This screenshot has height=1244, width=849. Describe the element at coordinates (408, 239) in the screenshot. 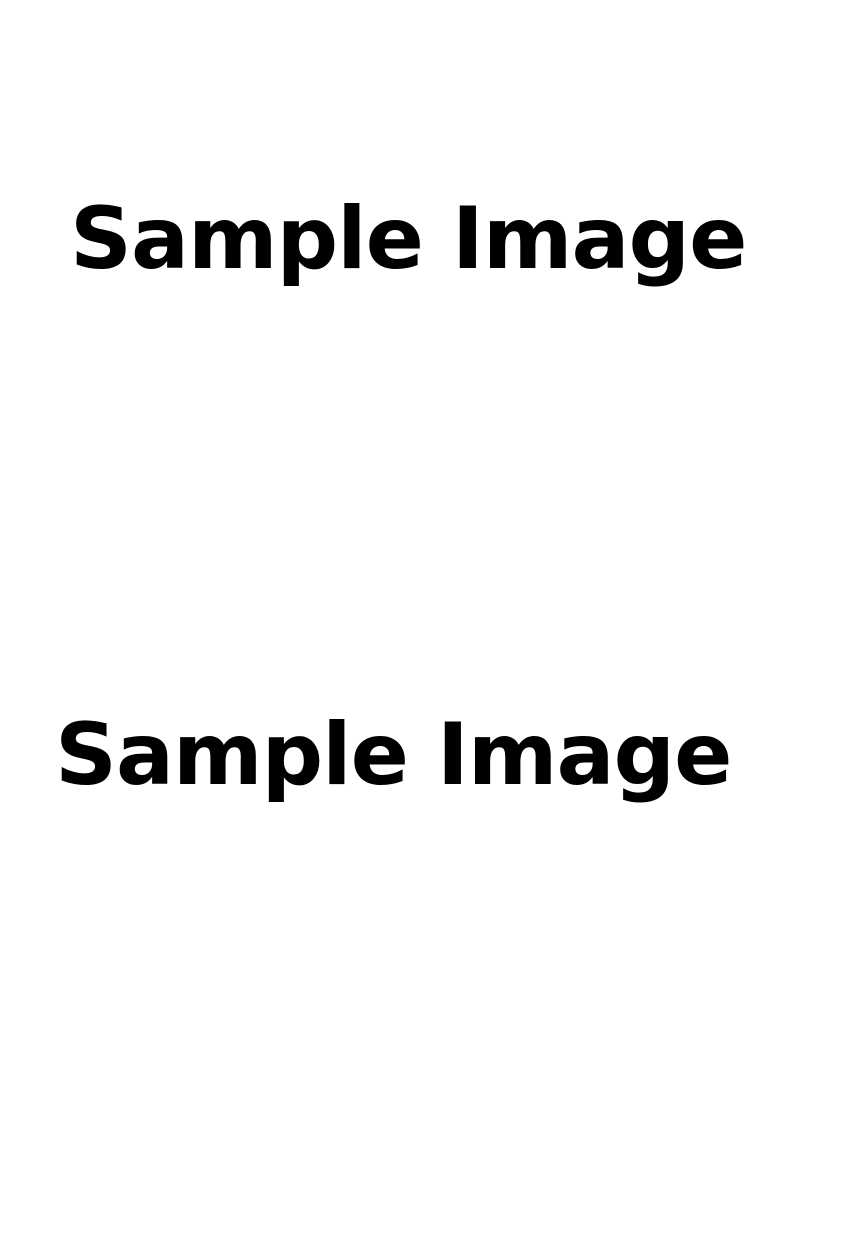

I see `sample-image-text-top: Sample Image` at that location.